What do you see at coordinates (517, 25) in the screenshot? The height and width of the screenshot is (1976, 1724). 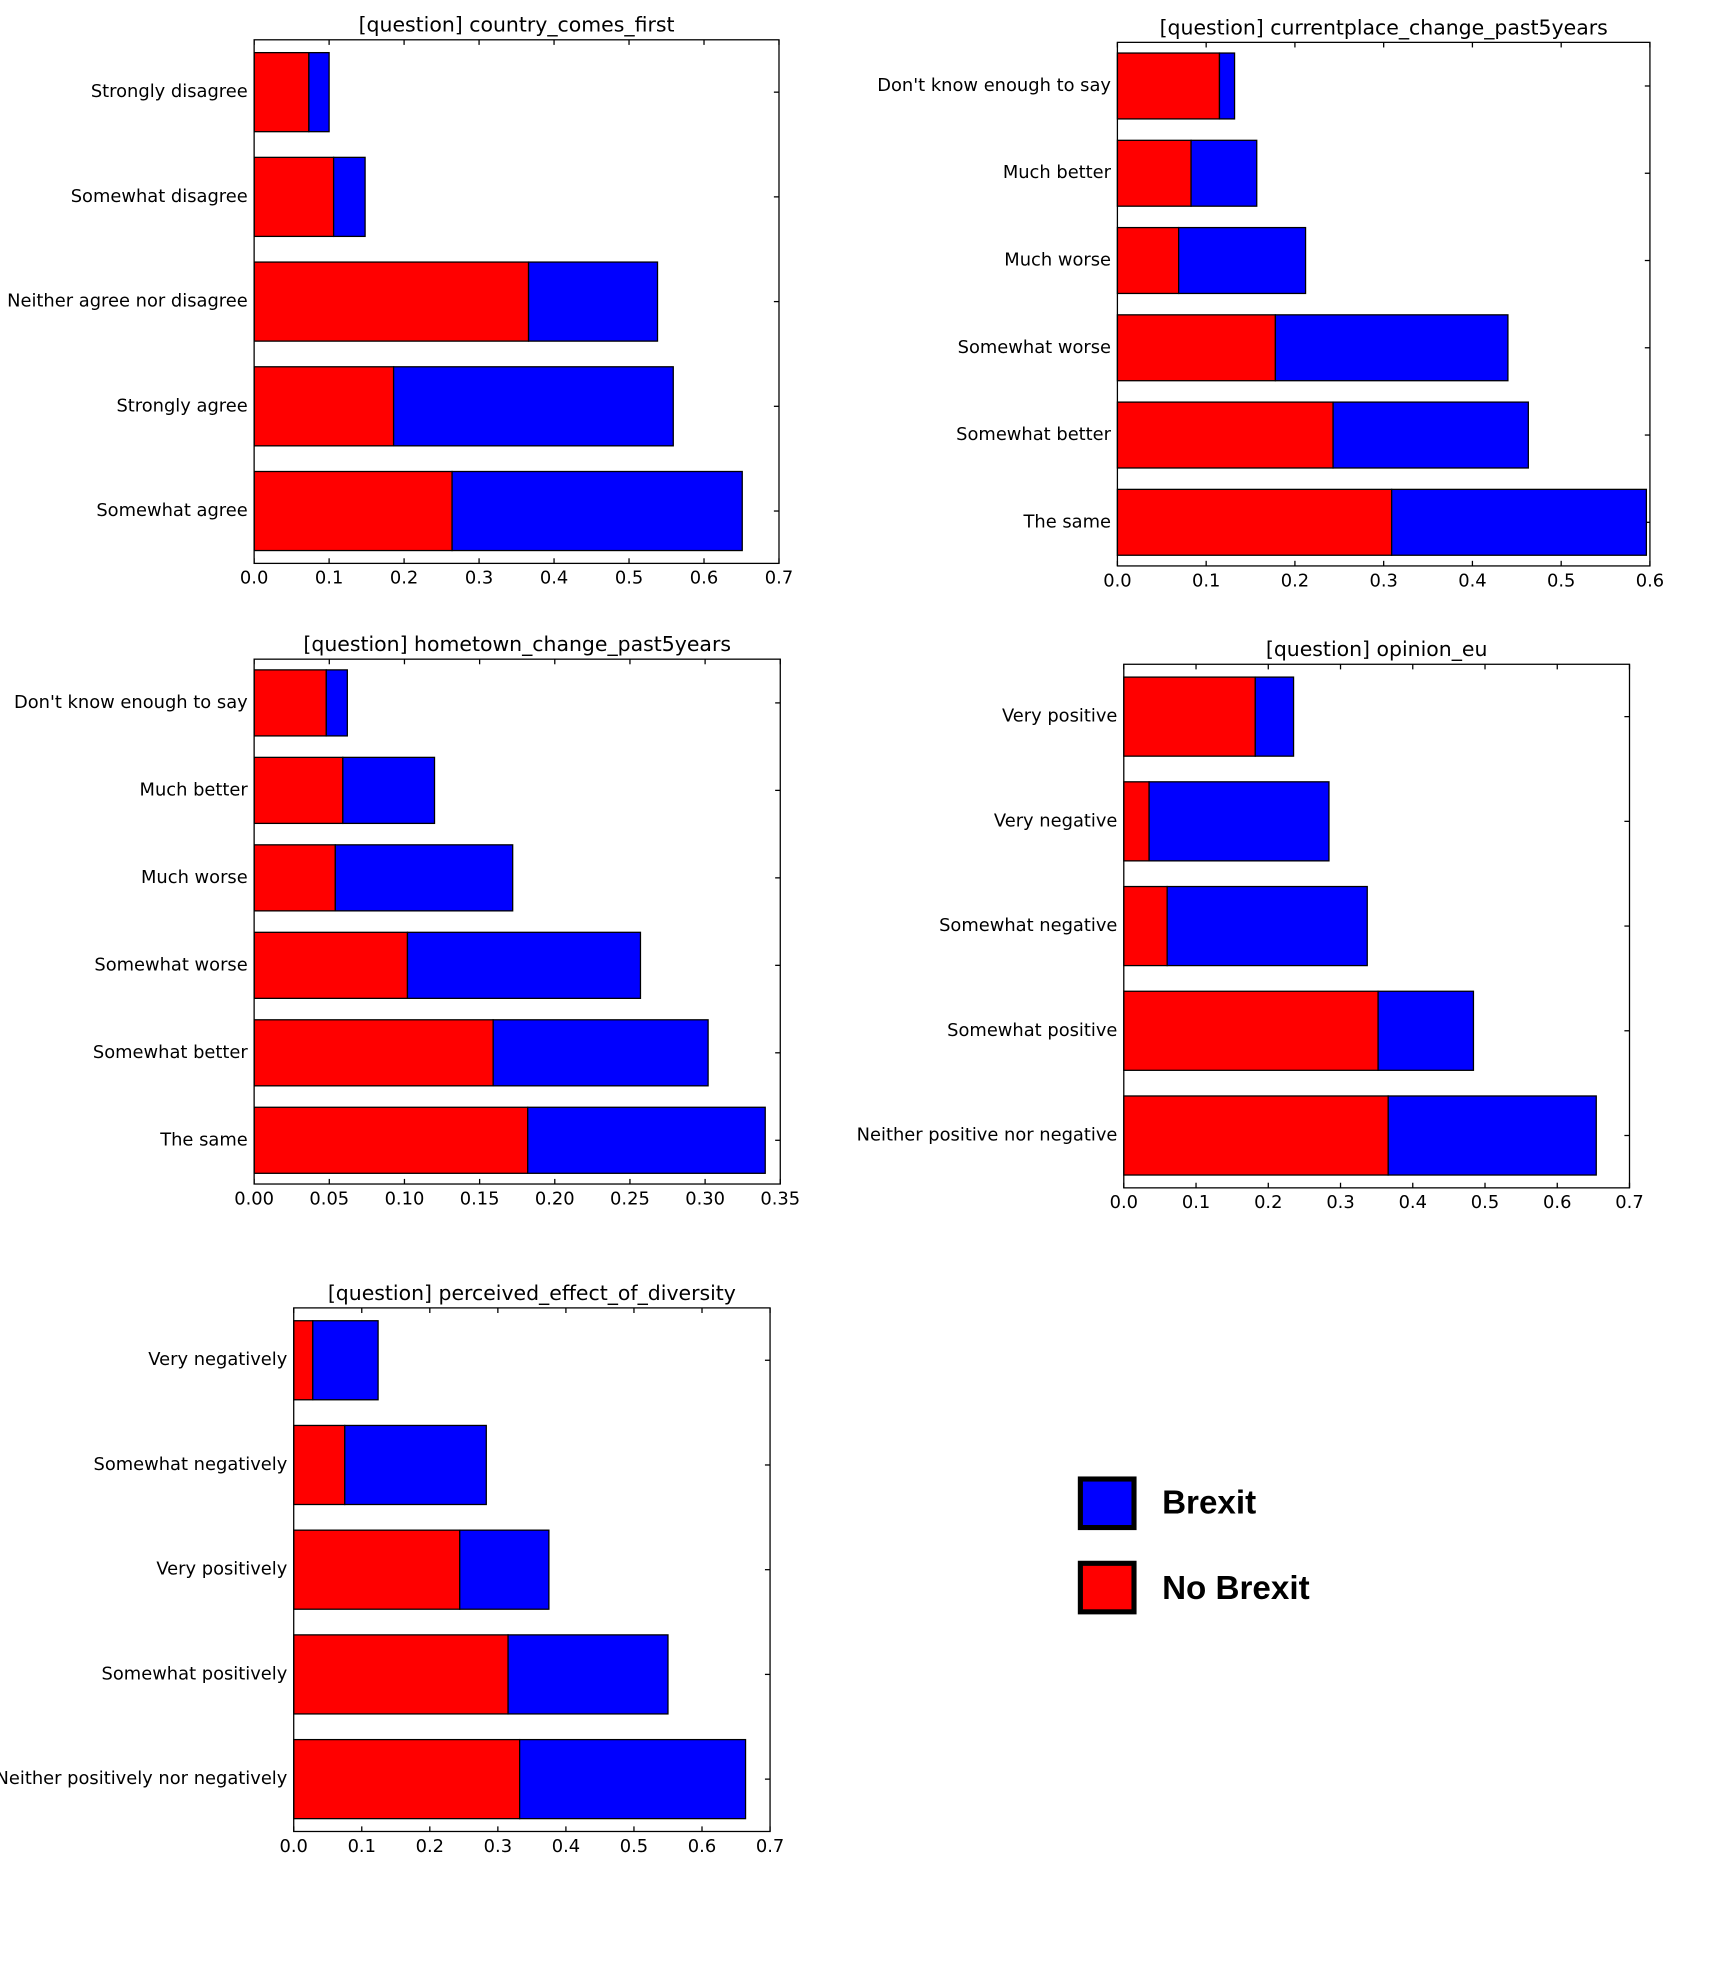 I see `chart-title: [question] country_comes_first` at bounding box center [517, 25].